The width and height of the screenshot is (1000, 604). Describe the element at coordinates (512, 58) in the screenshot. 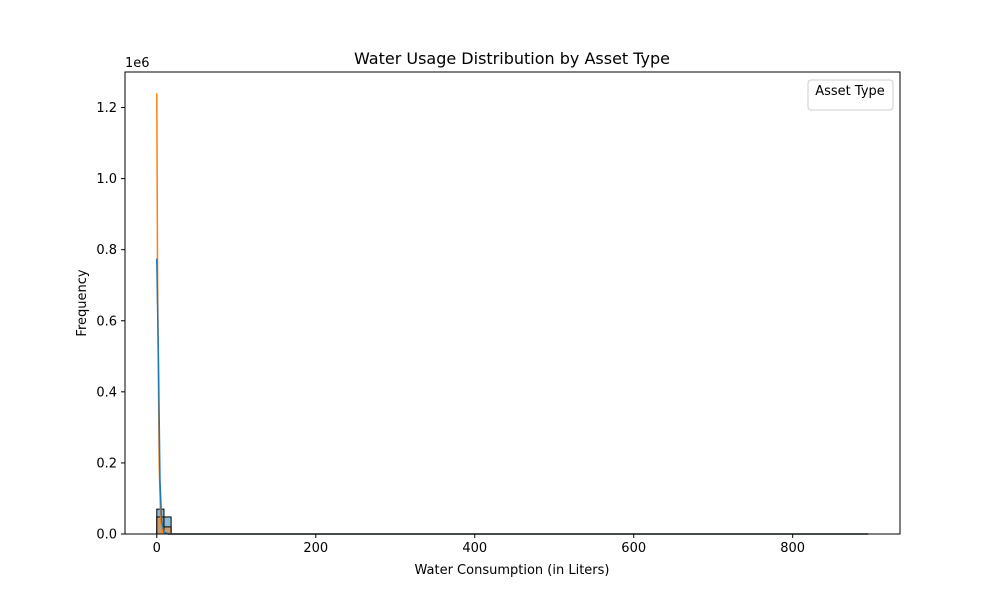

I see `chart-title: Water Usage Distribution by Asset Type` at that location.